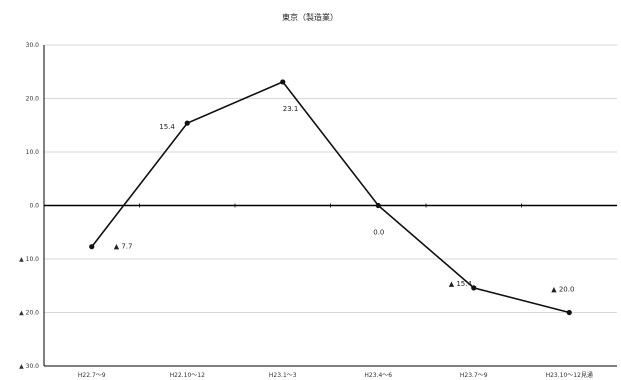 The image size is (621, 380). What do you see at coordinates (562, 290) in the screenshot?
I see `data-label: ▲ 20.0` at bounding box center [562, 290].